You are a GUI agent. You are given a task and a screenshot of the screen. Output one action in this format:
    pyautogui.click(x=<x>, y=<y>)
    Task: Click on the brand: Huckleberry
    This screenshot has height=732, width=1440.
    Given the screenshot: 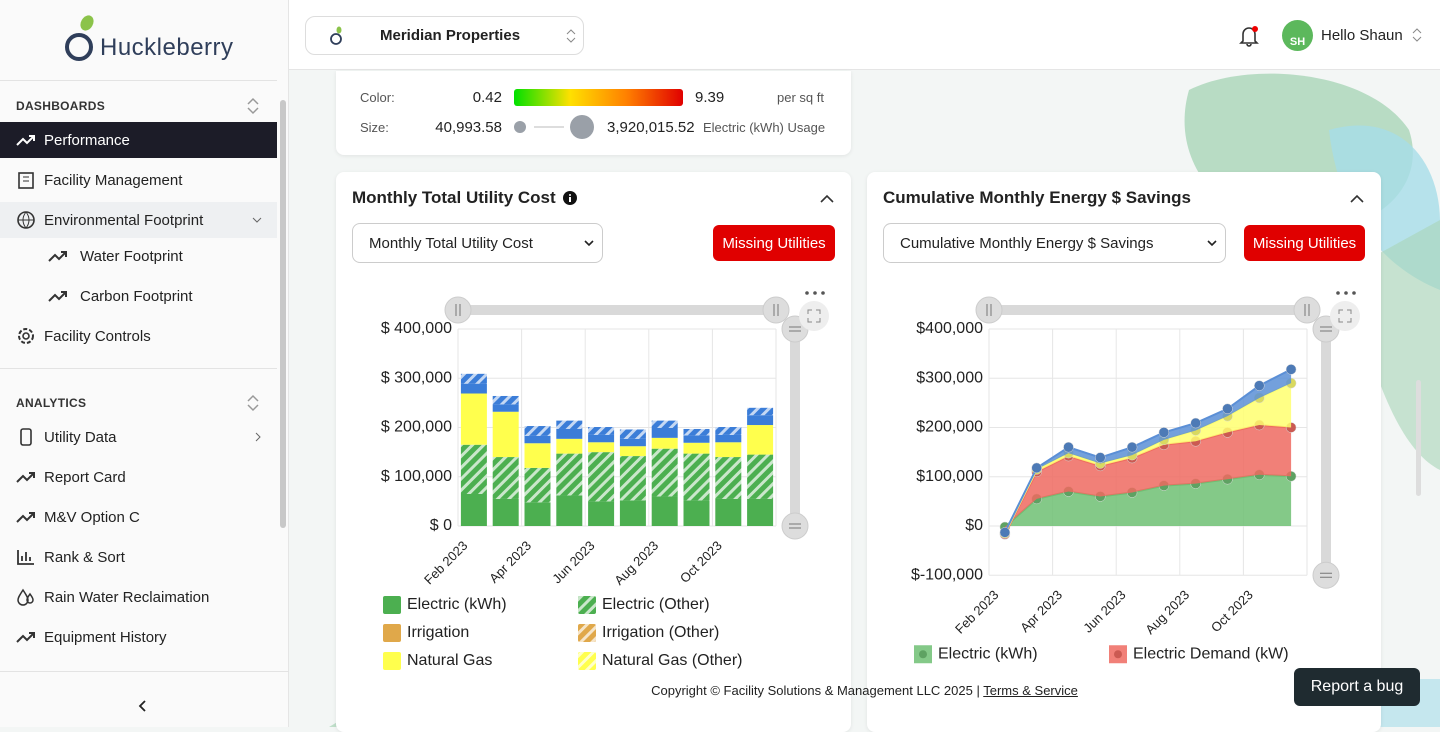 What is the action you would take?
    pyautogui.click(x=167, y=47)
    